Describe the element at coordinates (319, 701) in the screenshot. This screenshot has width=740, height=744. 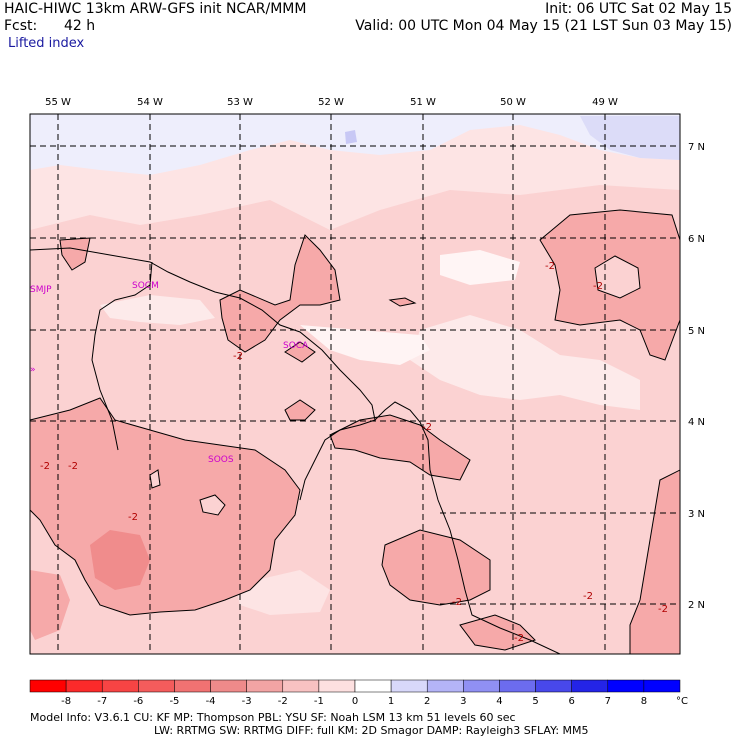
I see `colorbar-tick-label: -1` at that location.